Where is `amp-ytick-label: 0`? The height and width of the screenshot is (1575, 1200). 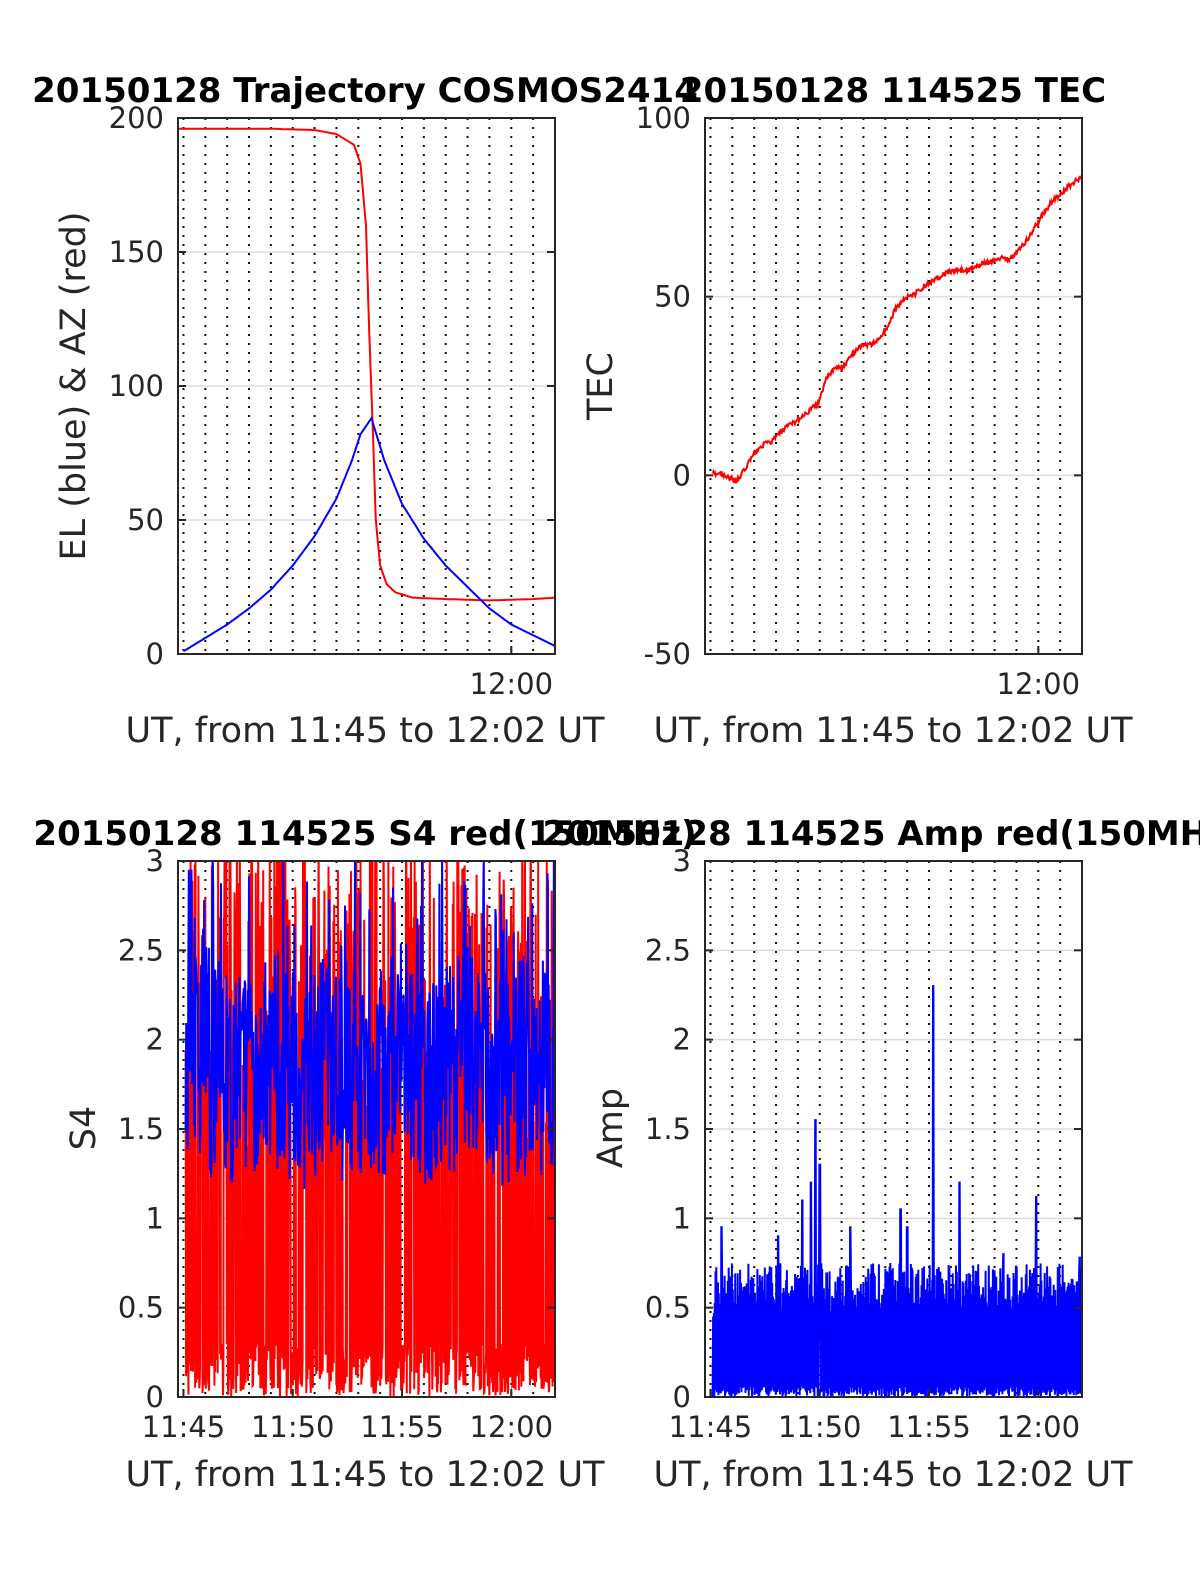
amp-ytick-label: 0 is located at coordinates (682, 1397).